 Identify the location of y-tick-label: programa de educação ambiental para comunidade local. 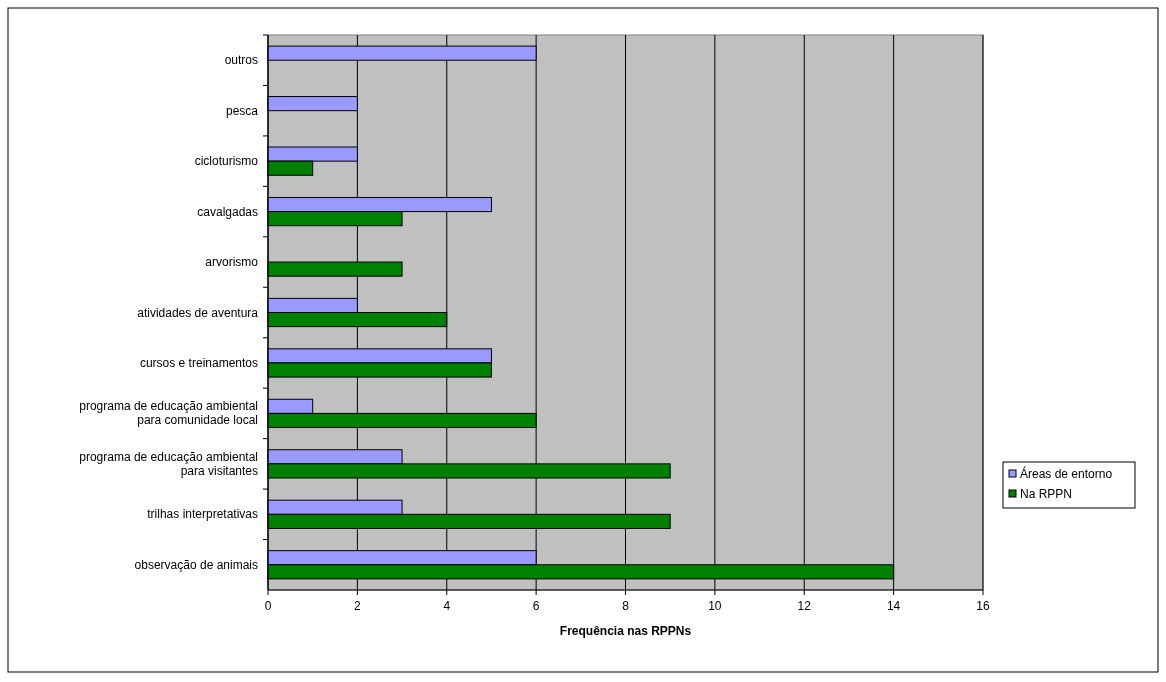
(168, 413).